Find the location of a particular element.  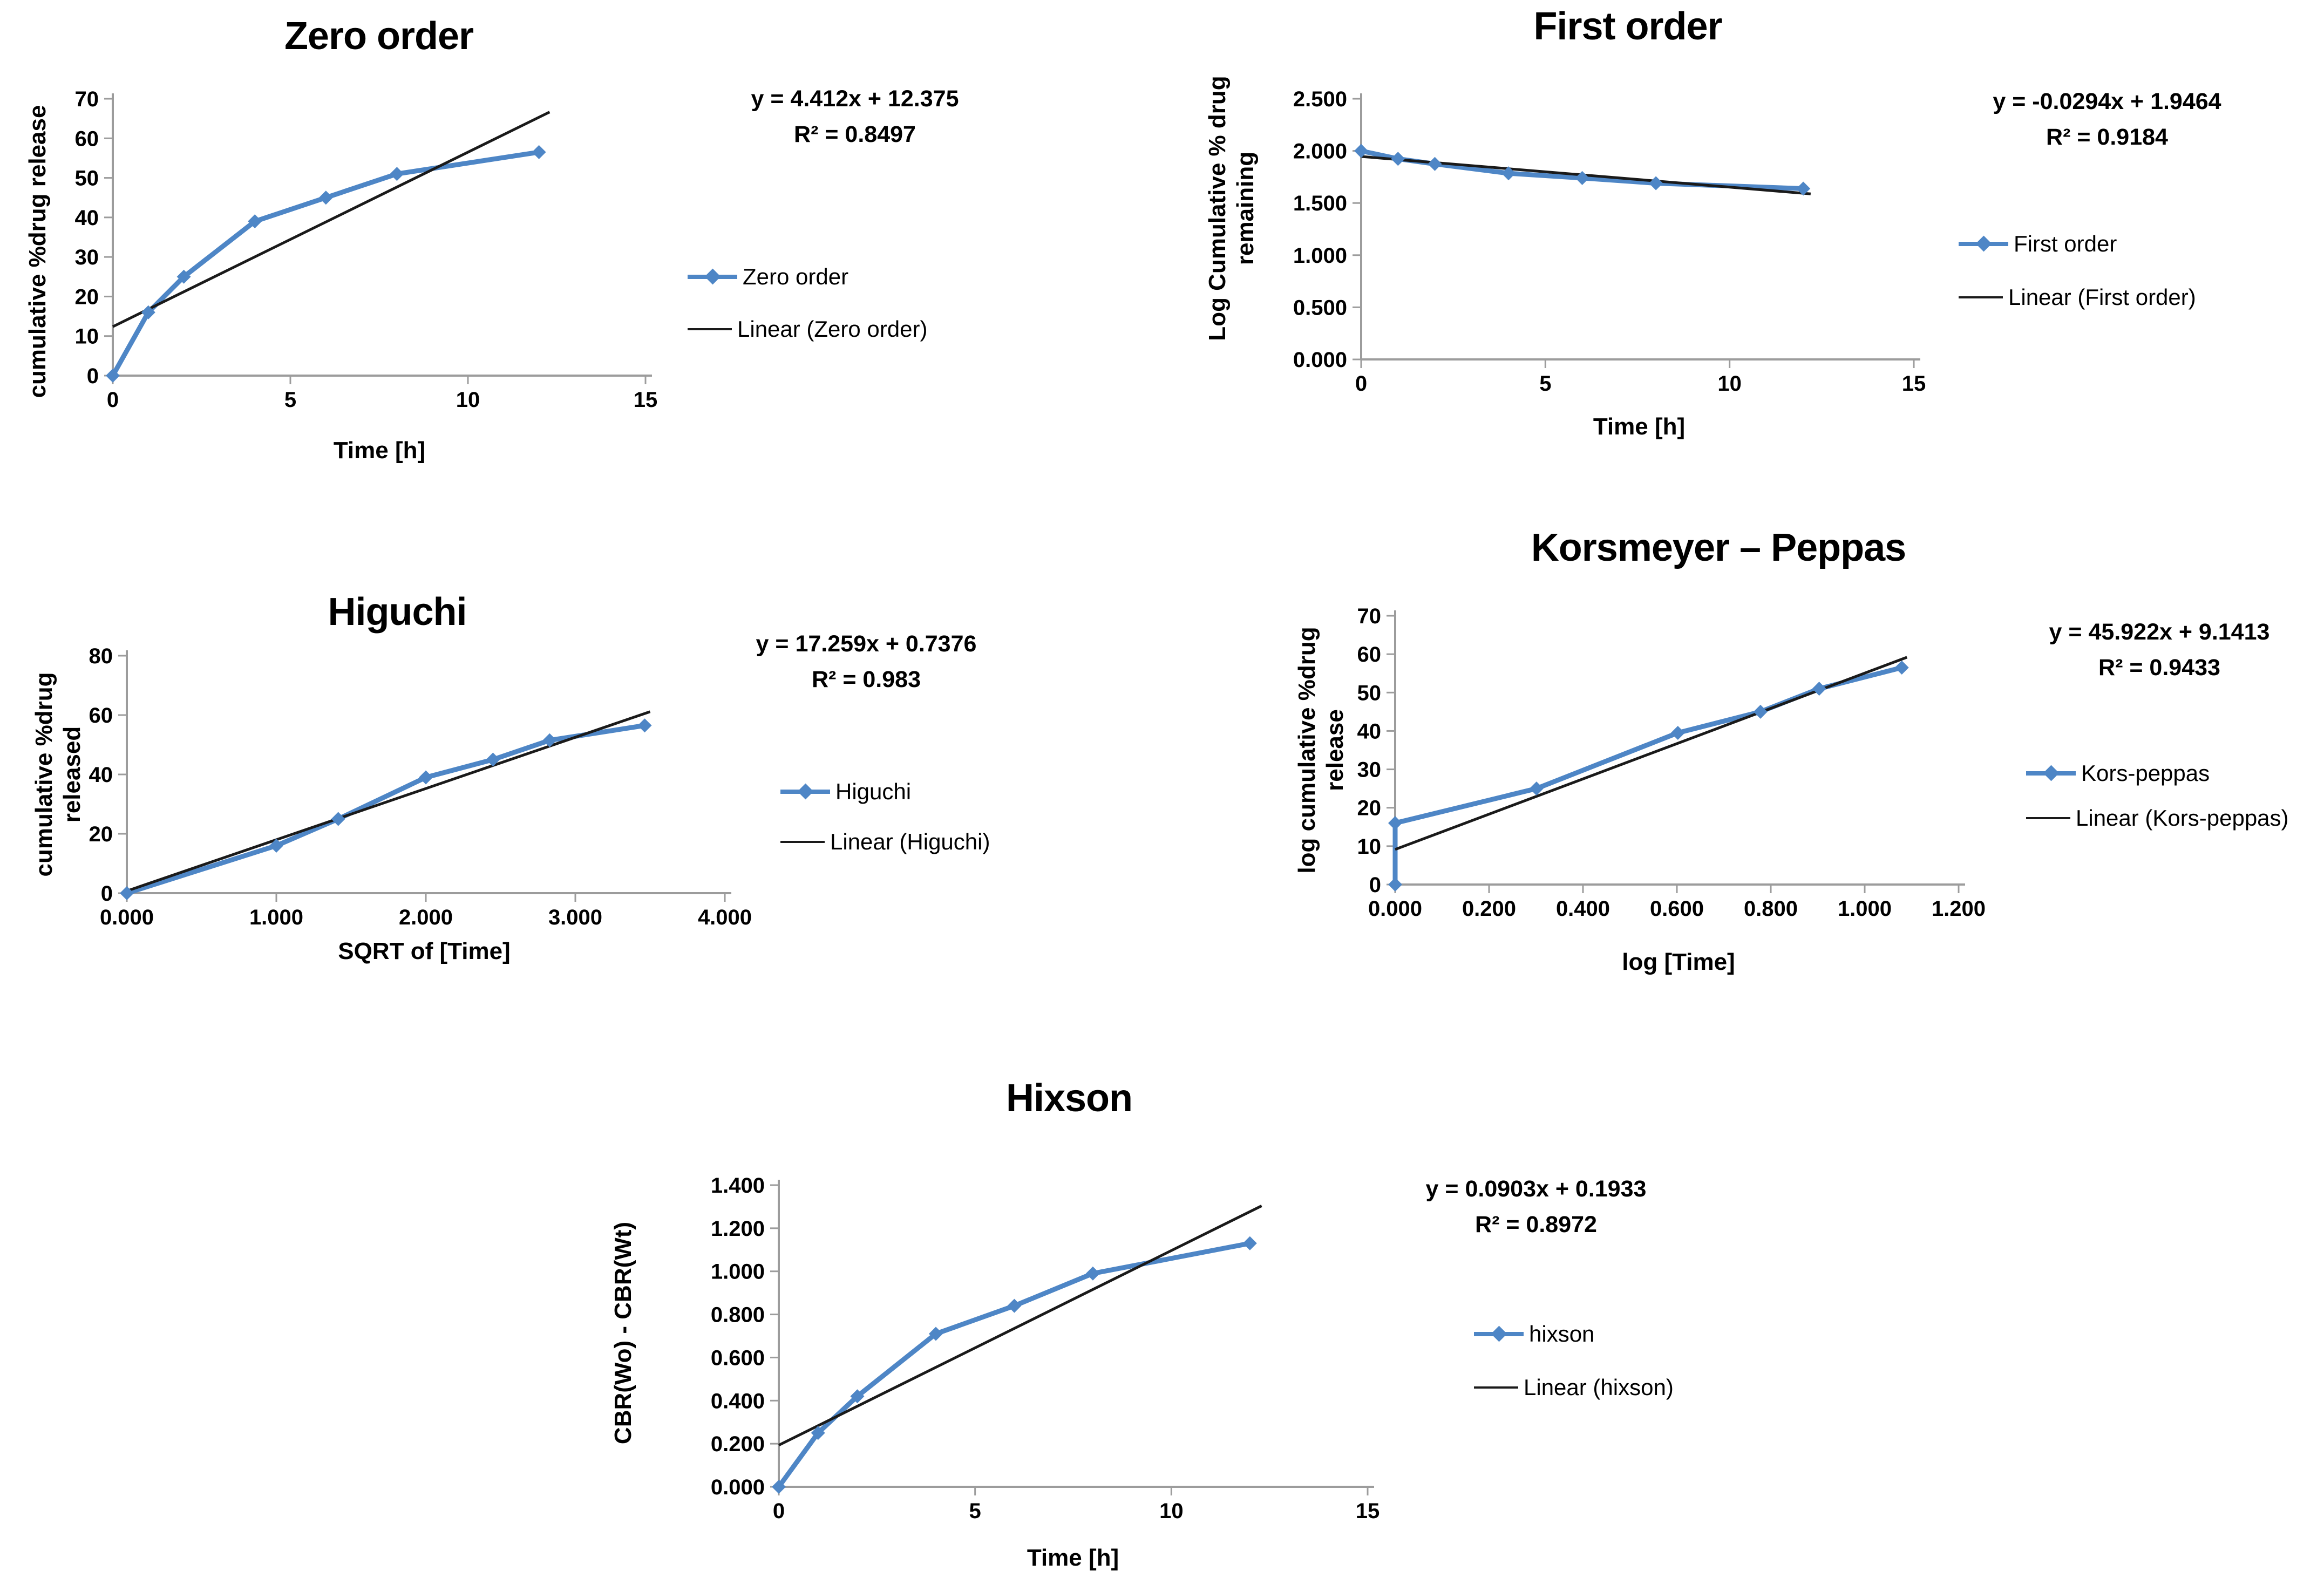

plot-area: 0 20 40 60 80 0.000 1.000 2.000 3.000 4.000 is located at coordinates (420, 787).